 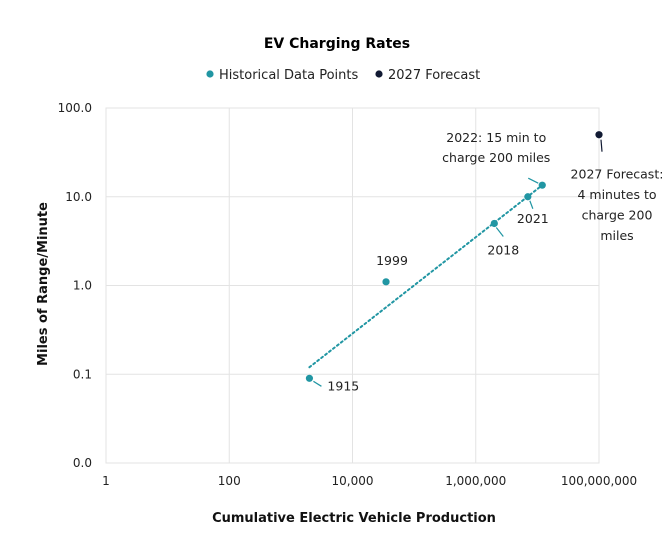 What do you see at coordinates (82, 463) in the screenshot?
I see `y-tick-label: 0.0` at bounding box center [82, 463].